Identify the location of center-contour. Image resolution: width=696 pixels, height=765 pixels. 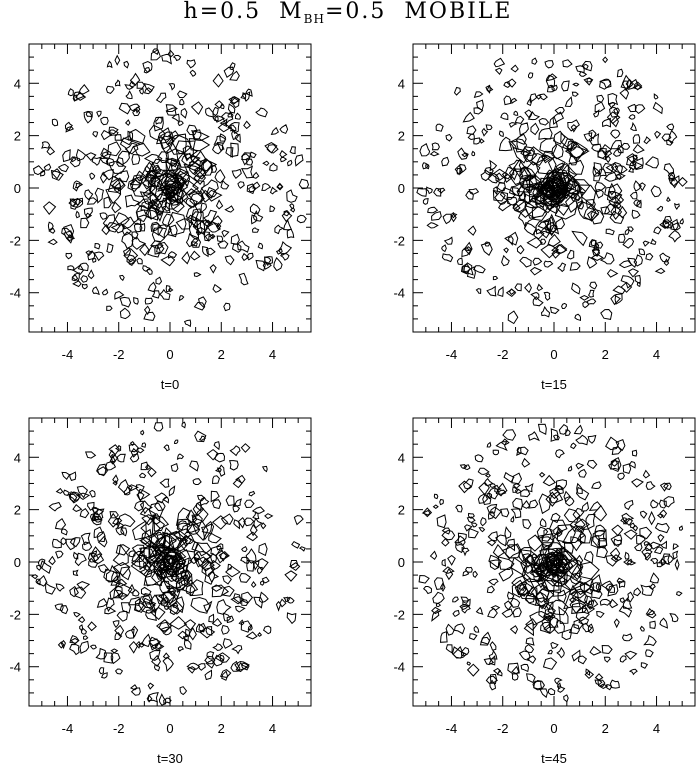
(554, 561).